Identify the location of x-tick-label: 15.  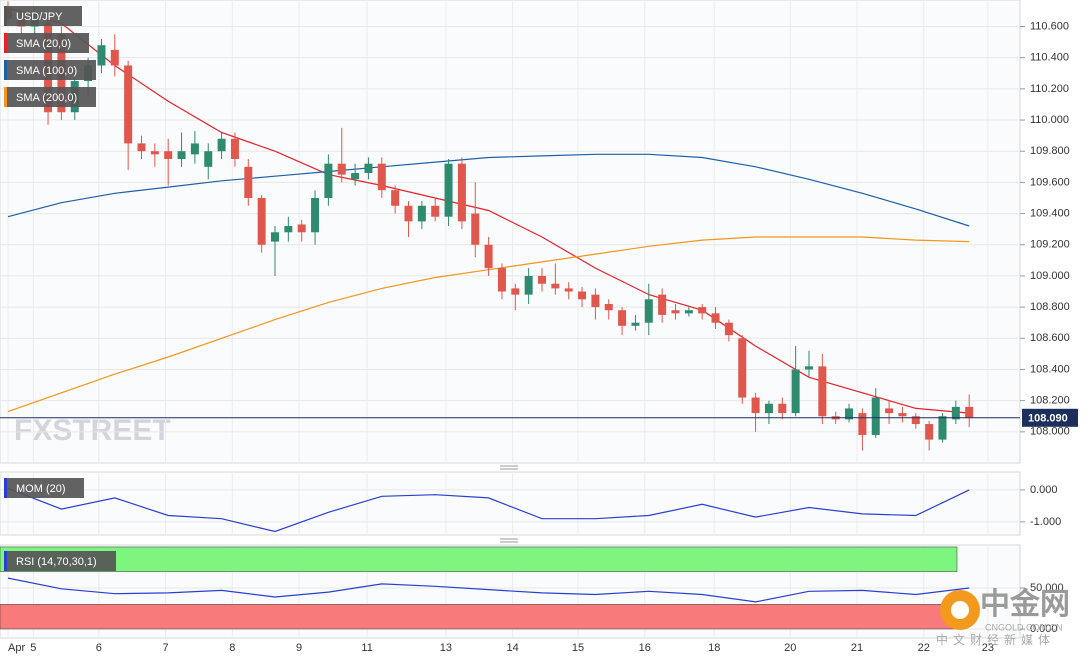
(578, 648).